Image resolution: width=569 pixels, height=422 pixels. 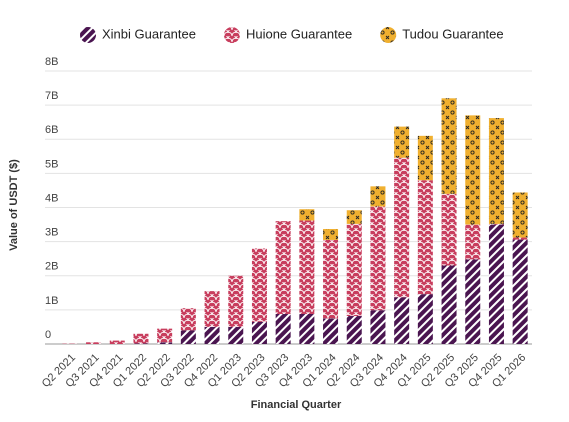 What do you see at coordinates (299, 33) in the screenshot?
I see `legend-label: Huione Guarantee` at bounding box center [299, 33].